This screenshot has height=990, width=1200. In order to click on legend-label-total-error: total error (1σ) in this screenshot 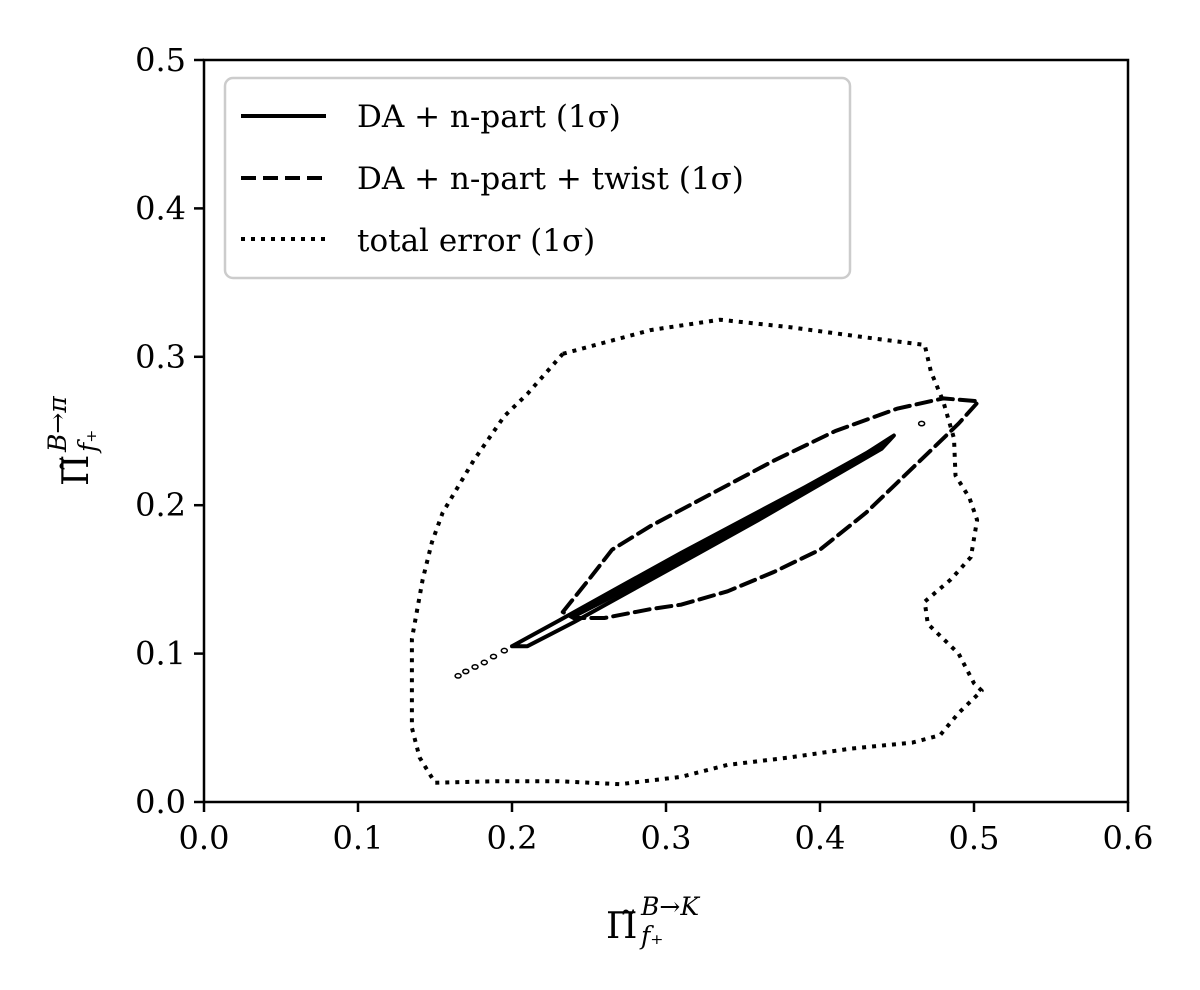, I will do `click(476, 241)`.